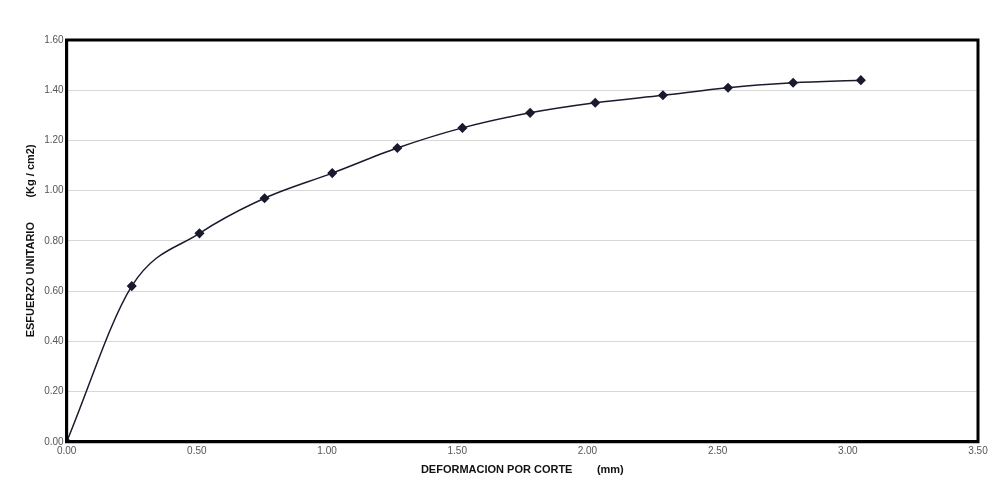 Image resolution: width=1008 pixels, height=501 pixels. What do you see at coordinates (54, 190) in the screenshot?
I see `y-tick-label: 1.00` at bounding box center [54, 190].